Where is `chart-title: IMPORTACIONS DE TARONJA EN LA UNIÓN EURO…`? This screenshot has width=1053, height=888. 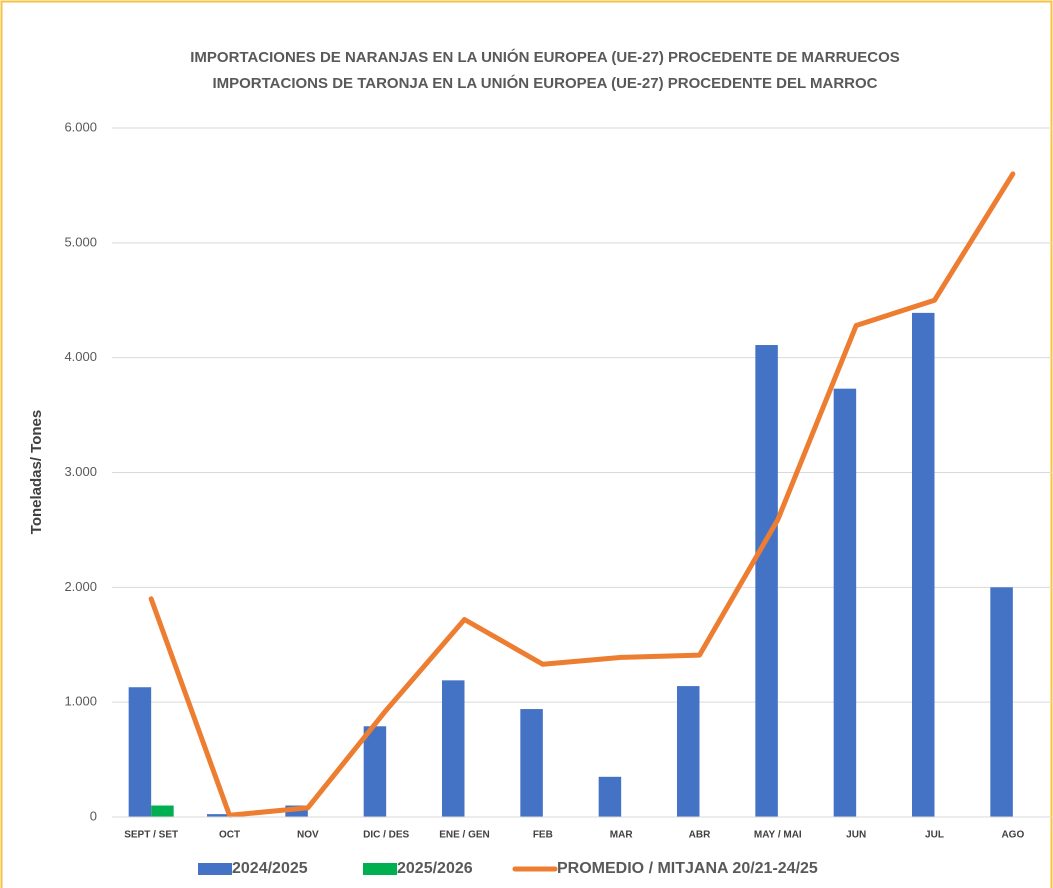
chart-title: IMPORTACIONS DE TARONJA EN LA UNIÓN EURO… is located at coordinates (544, 83).